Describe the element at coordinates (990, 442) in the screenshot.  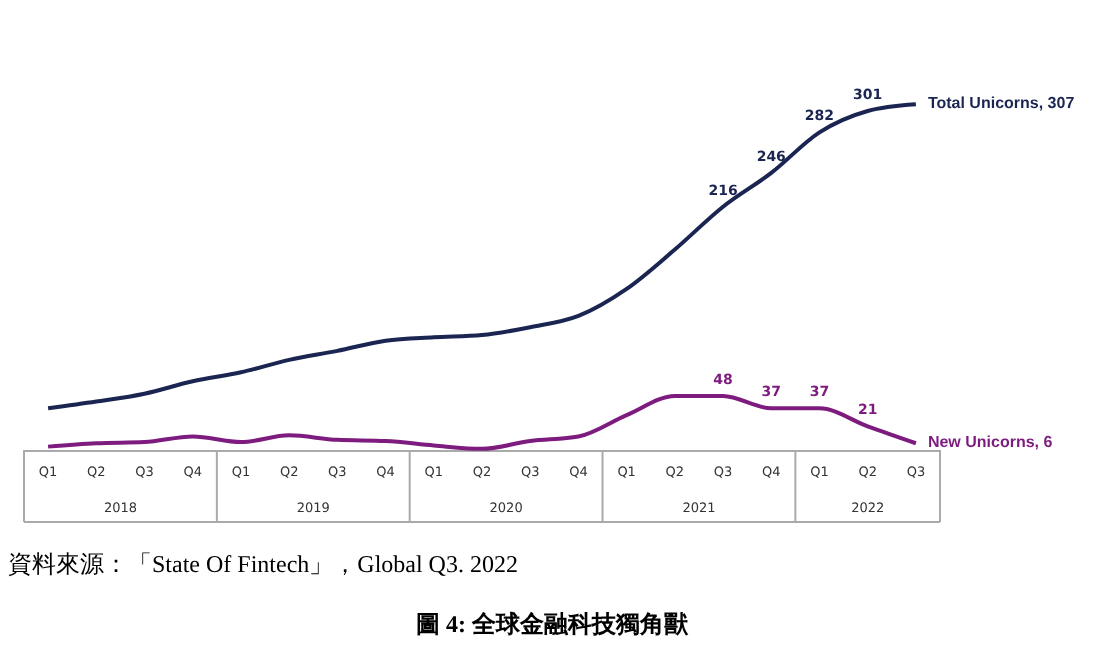
I see `series-label: New Unicorns, 6` at that location.